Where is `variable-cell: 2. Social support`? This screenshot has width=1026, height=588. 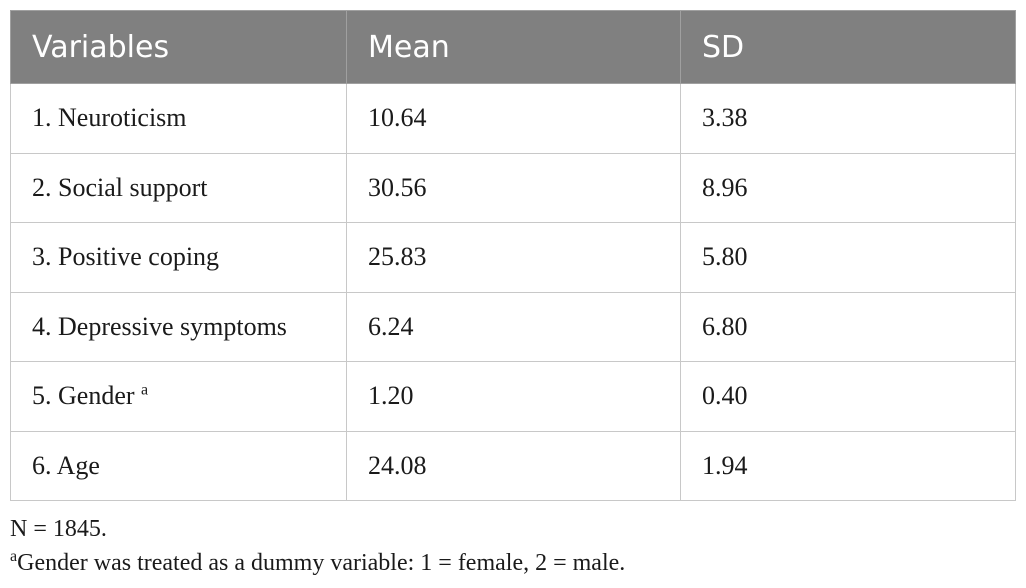 variable-cell: 2. Social support is located at coordinates (178, 187).